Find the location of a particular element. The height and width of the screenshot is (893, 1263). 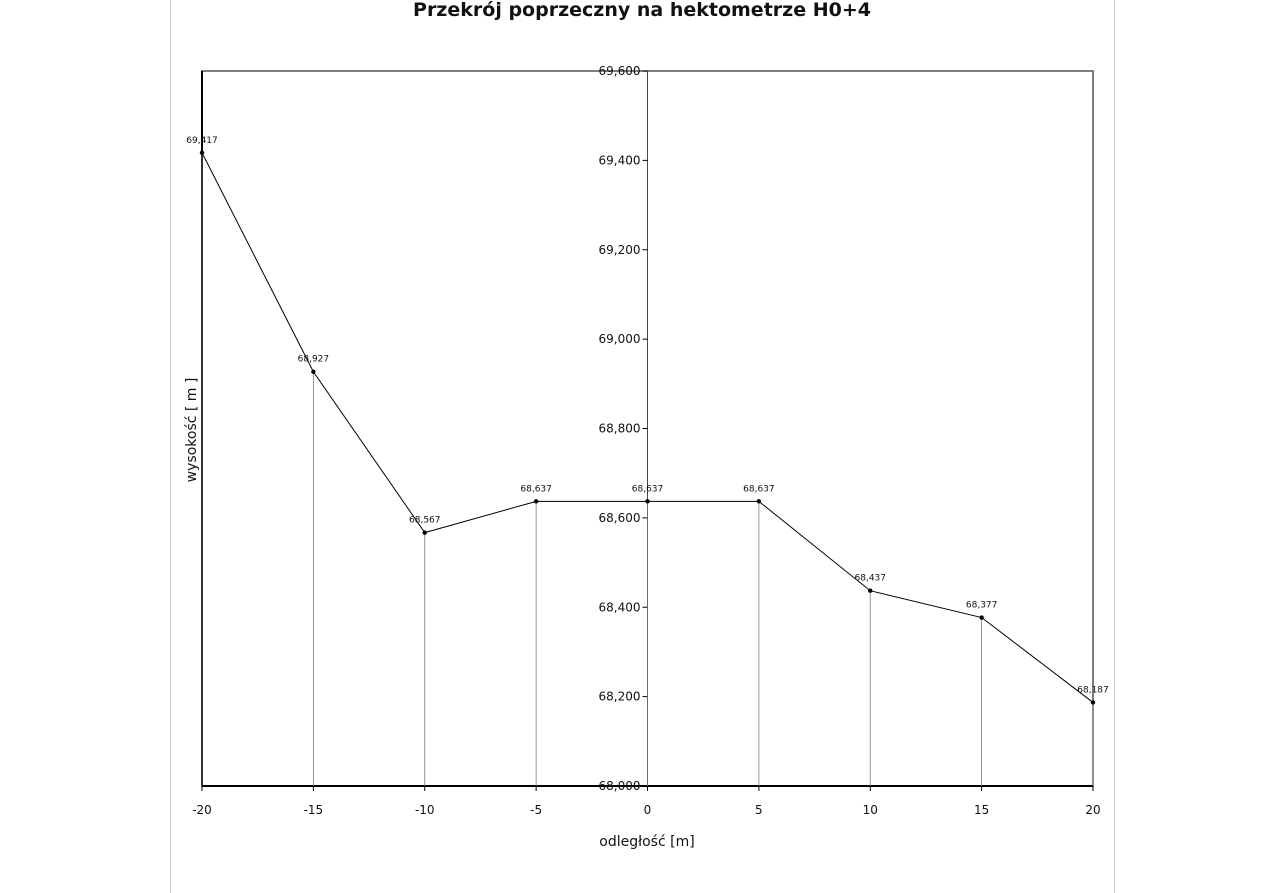

x-tick-label: -20 is located at coordinates (202, 810).